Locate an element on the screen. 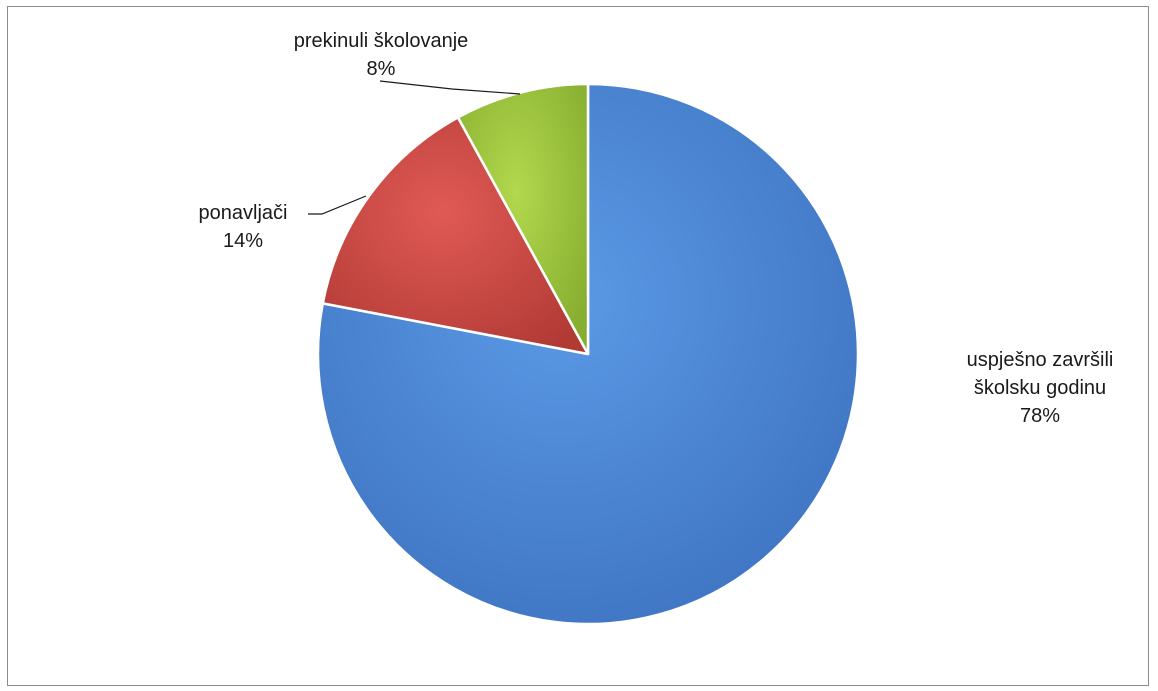 The image size is (1158, 691). slice-label-prekinuli-line1: prekinuli školovanje is located at coordinates (381, 41).